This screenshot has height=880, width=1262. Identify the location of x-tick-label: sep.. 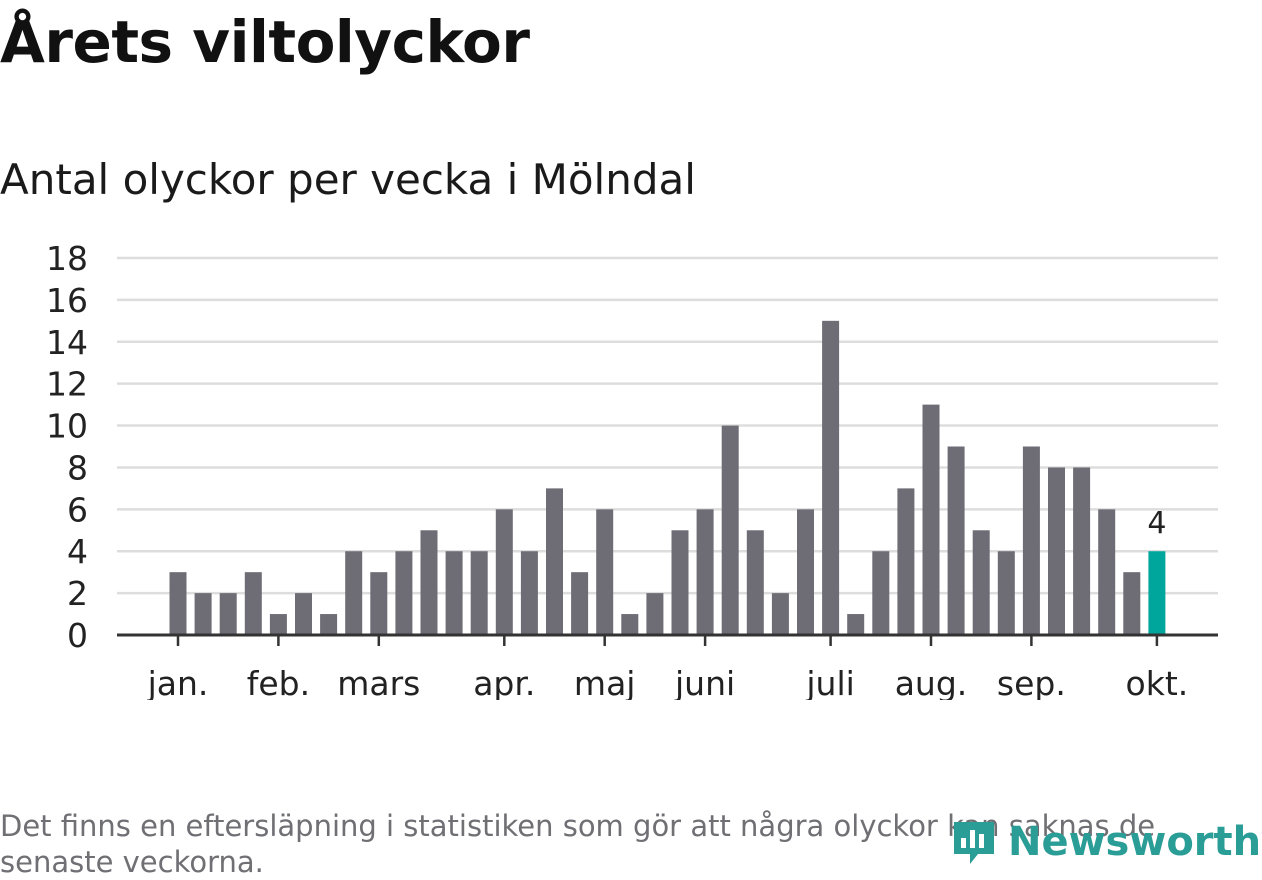
(1031, 682).